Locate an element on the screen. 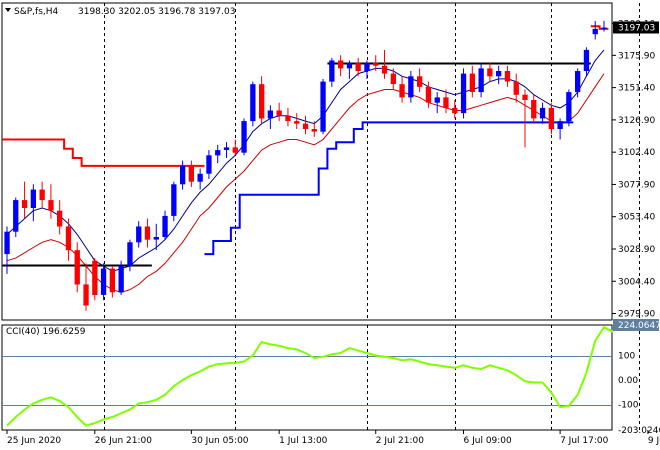 The image size is (660, 450). menu-arrow-icon is located at coordinates (8, 10).